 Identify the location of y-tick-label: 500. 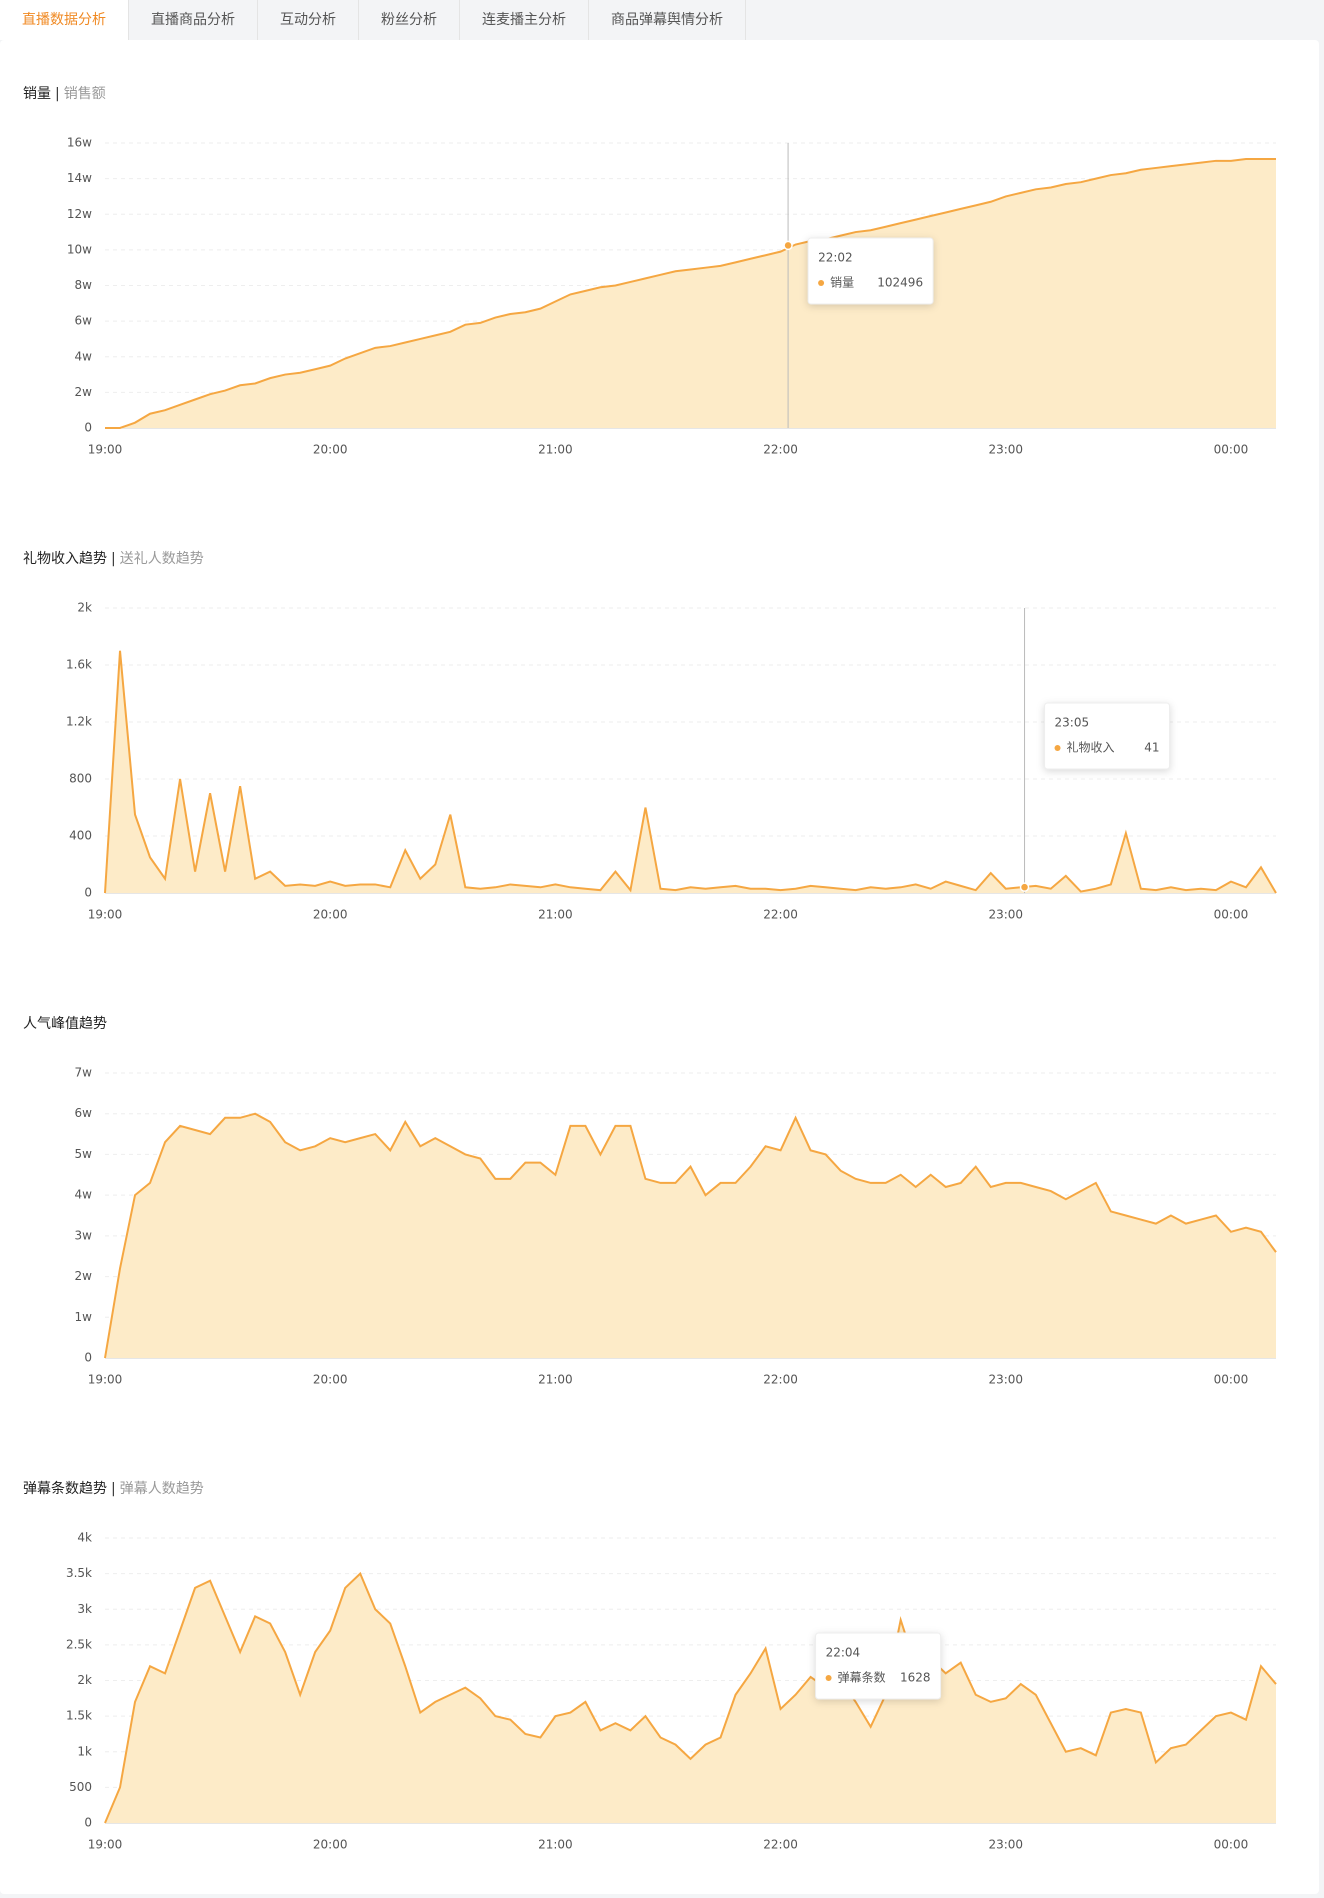
(80, 1787).